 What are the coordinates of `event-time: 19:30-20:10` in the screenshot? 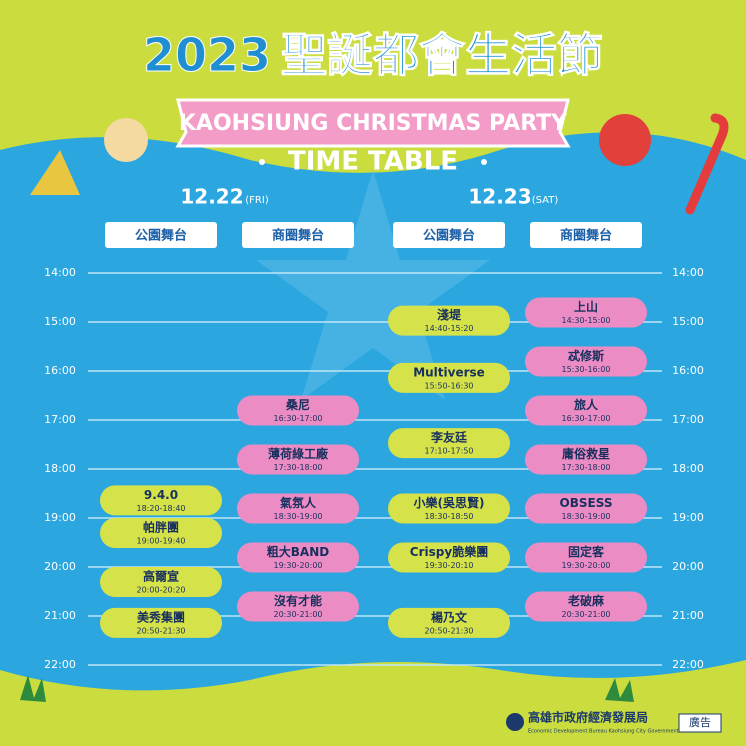 It's located at (449, 565).